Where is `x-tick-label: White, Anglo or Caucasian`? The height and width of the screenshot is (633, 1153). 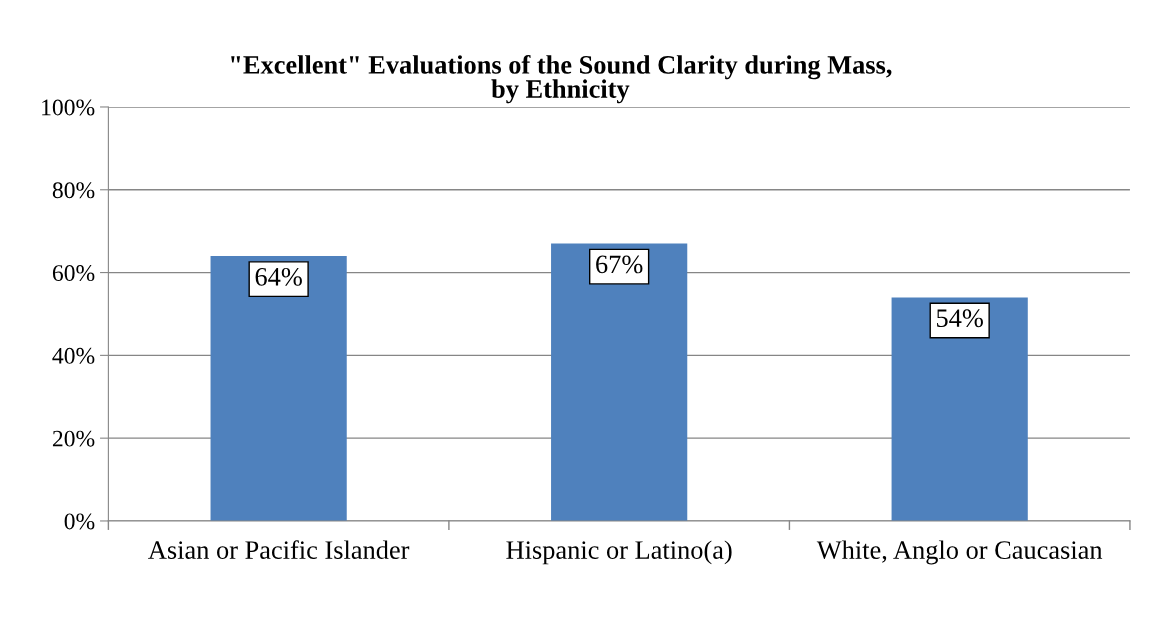
x-tick-label: White, Anglo or Caucasian is located at coordinates (959, 552).